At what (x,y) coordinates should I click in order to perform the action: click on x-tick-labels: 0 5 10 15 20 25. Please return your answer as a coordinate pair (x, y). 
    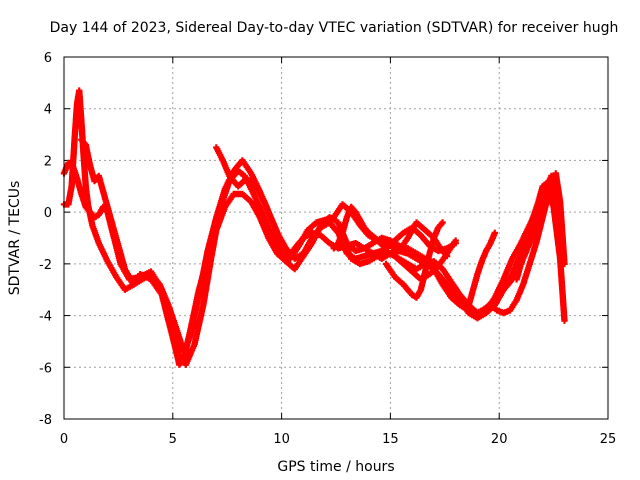
    Looking at the image, I should click on (338, 439).